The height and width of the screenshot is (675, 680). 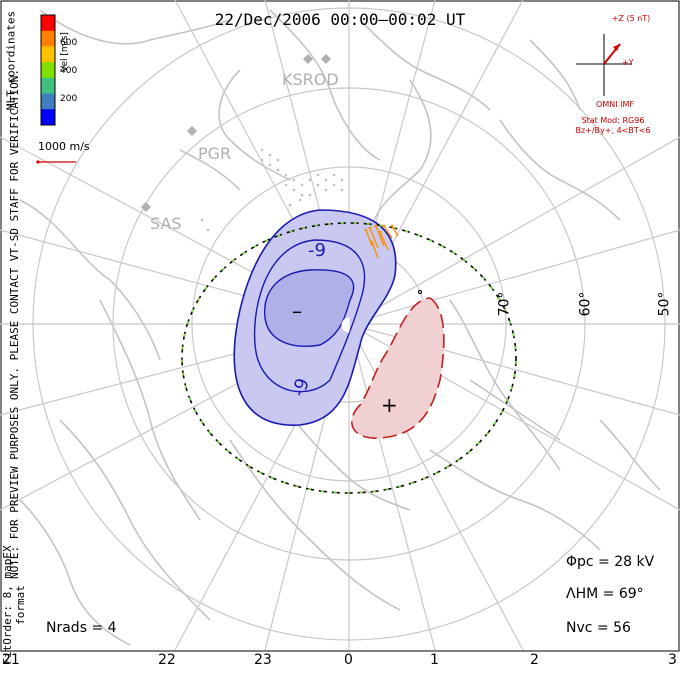 I want to click on colorbar-tick-600: 600, so click(x=69, y=43).